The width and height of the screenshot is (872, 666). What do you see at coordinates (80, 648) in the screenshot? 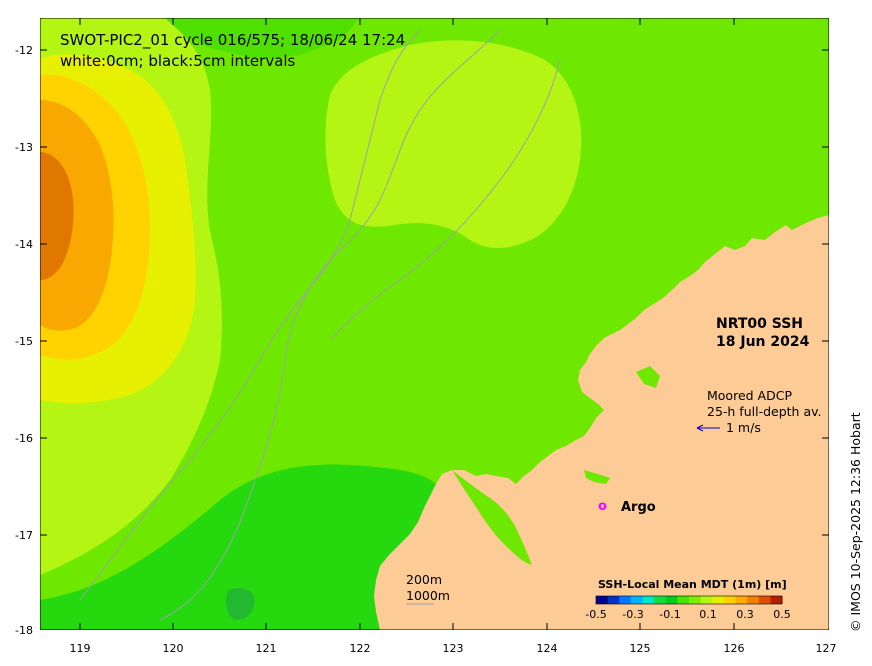
I see `lon-tick-label: 119` at bounding box center [80, 648].